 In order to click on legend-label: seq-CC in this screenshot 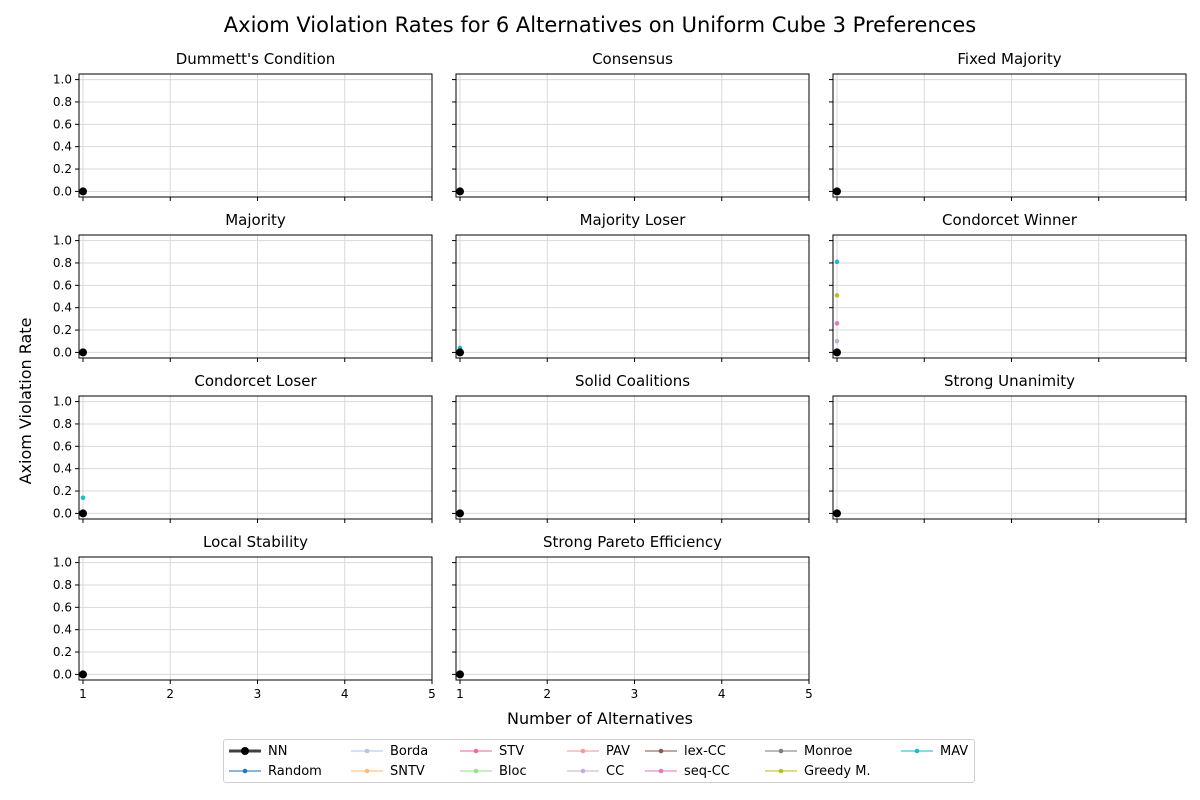, I will do `click(707, 771)`.